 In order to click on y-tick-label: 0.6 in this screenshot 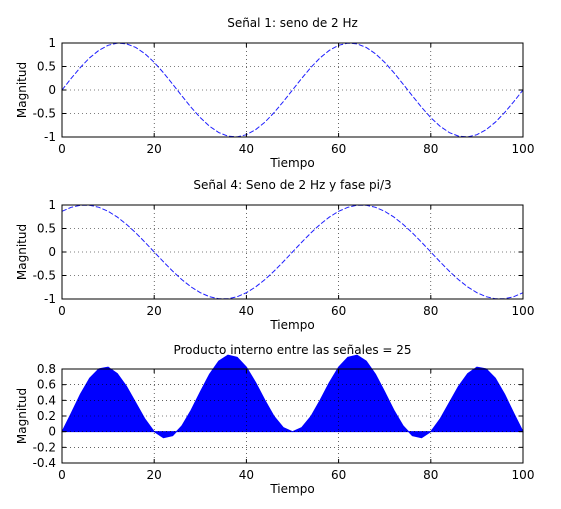, I will do `click(46, 385)`.